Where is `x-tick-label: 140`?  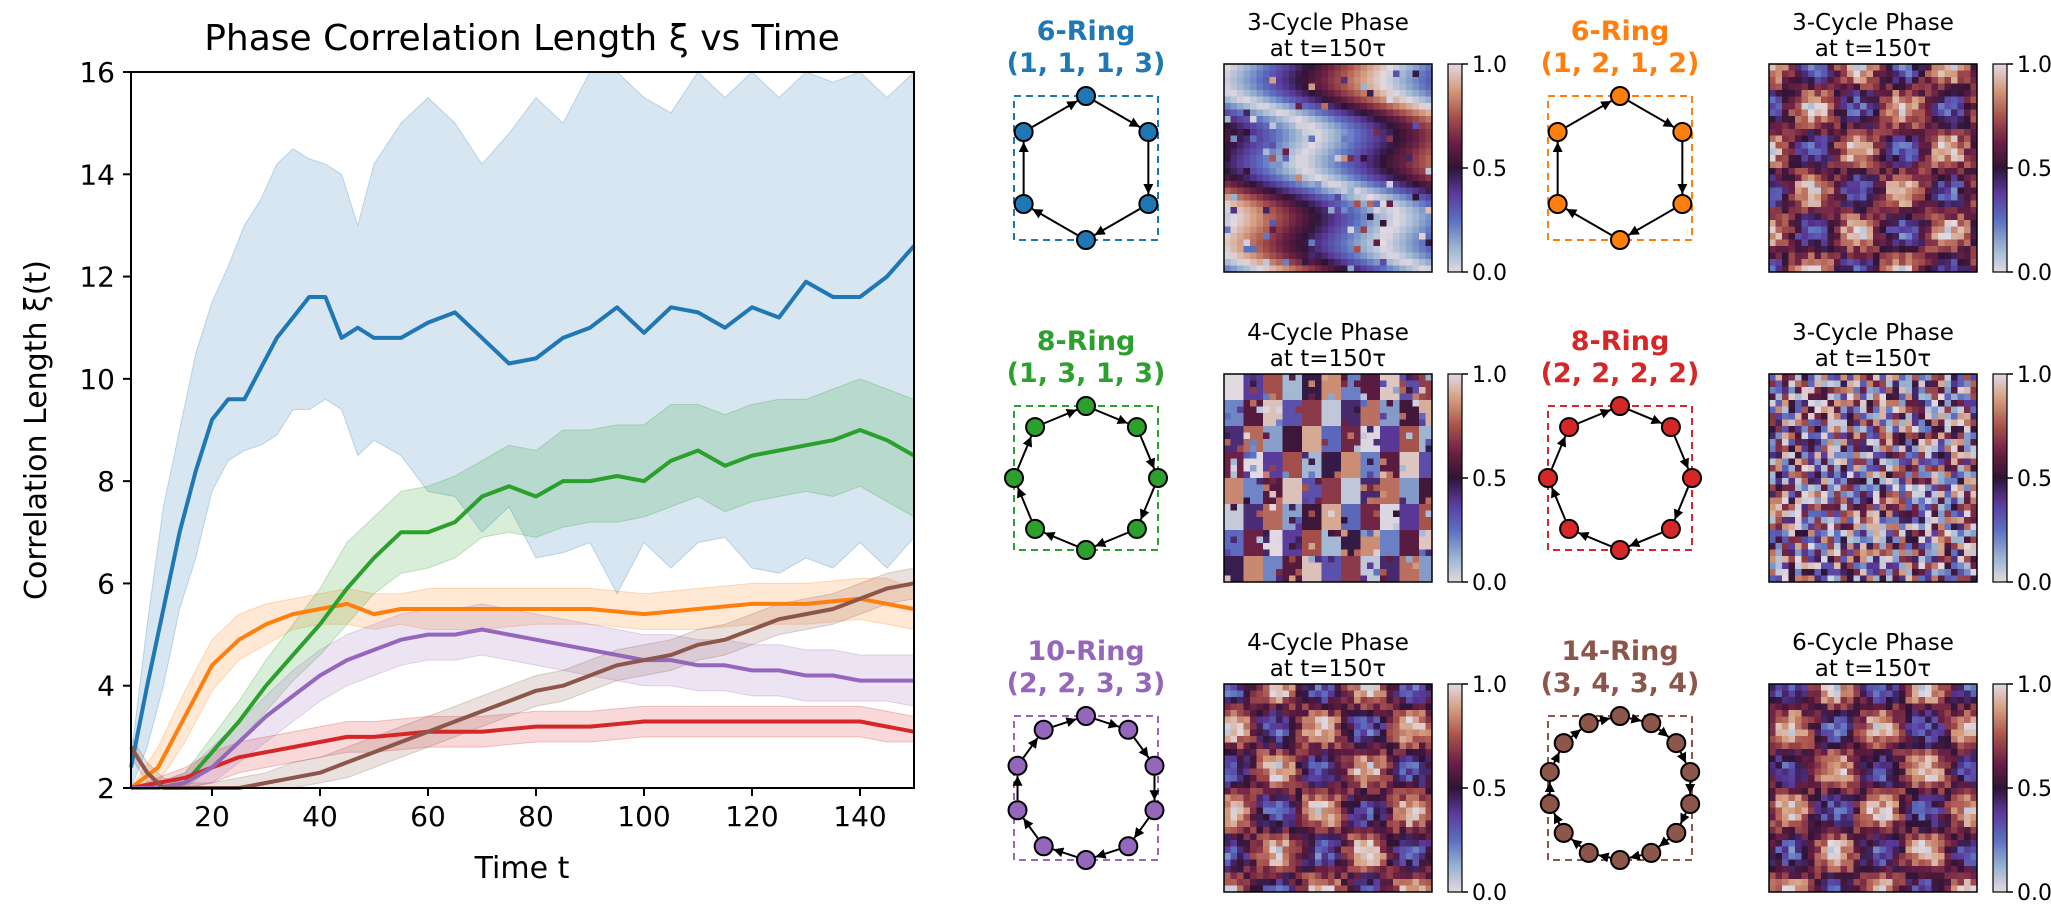 x-tick-label: 140 is located at coordinates (859, 816).